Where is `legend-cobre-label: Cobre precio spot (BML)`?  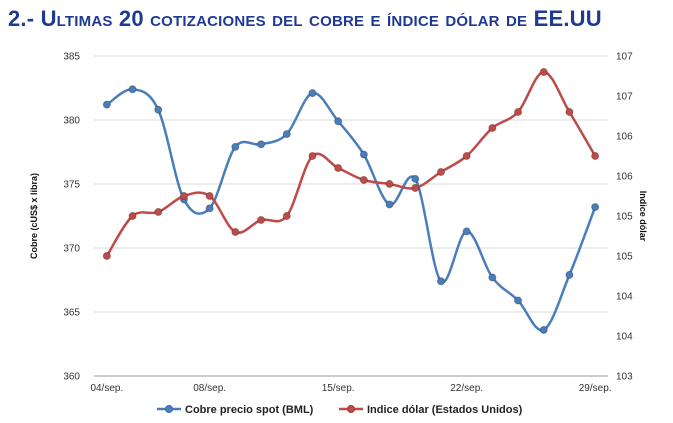
legend-cobre-label: Cobre precio spot (BML) is located at coordinates (249, 410).